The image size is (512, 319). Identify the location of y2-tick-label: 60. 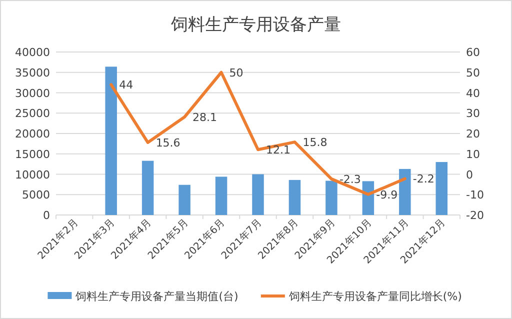
(473, 52).